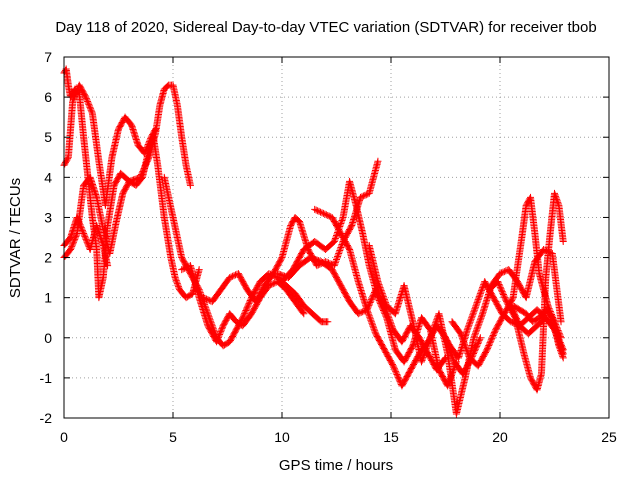 The height and width of the screenshot is (480, 640). Describe the element at coordinates (282, 437) in the screenshot. I see `x-tick-label: 10` at that location.